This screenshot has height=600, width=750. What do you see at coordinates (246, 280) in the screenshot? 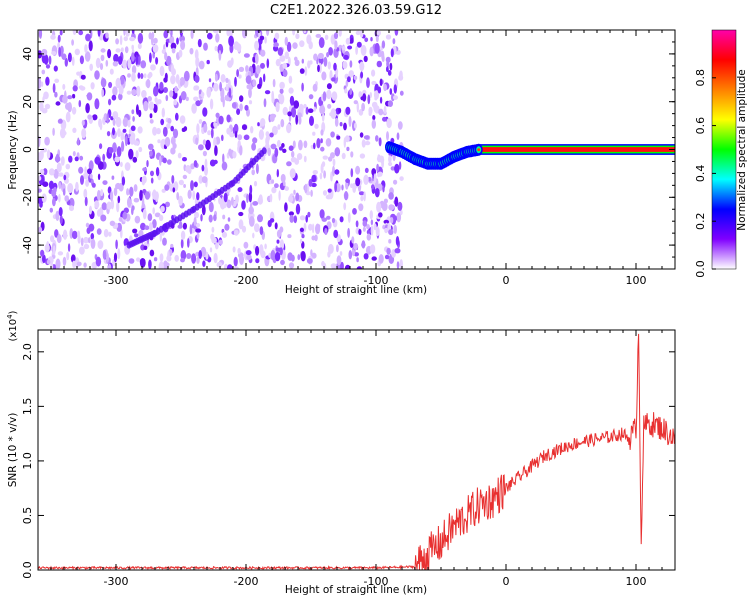
I see `x-tick-label: -200` at bounding box center [246, 280].